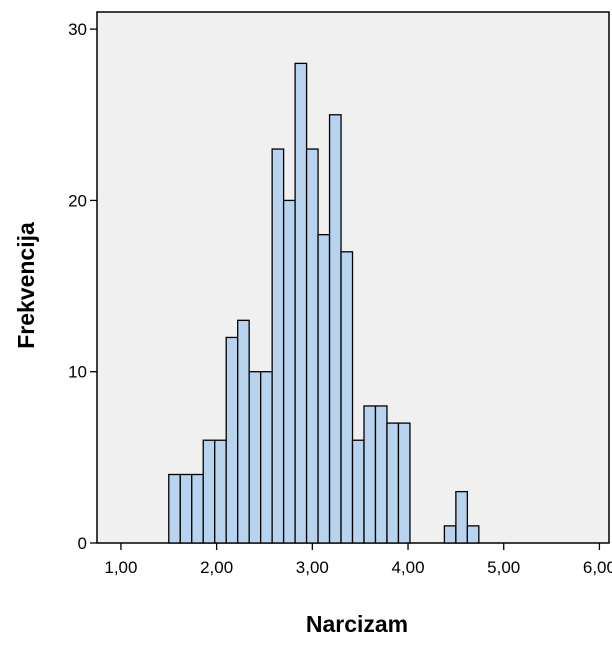 The height and width of the screenshot is (652, 612). What do you see at coordinates (26, 285) in the screenshot?
I see `y-axis-title: Frekvencija` at bounding box center [26, 285].